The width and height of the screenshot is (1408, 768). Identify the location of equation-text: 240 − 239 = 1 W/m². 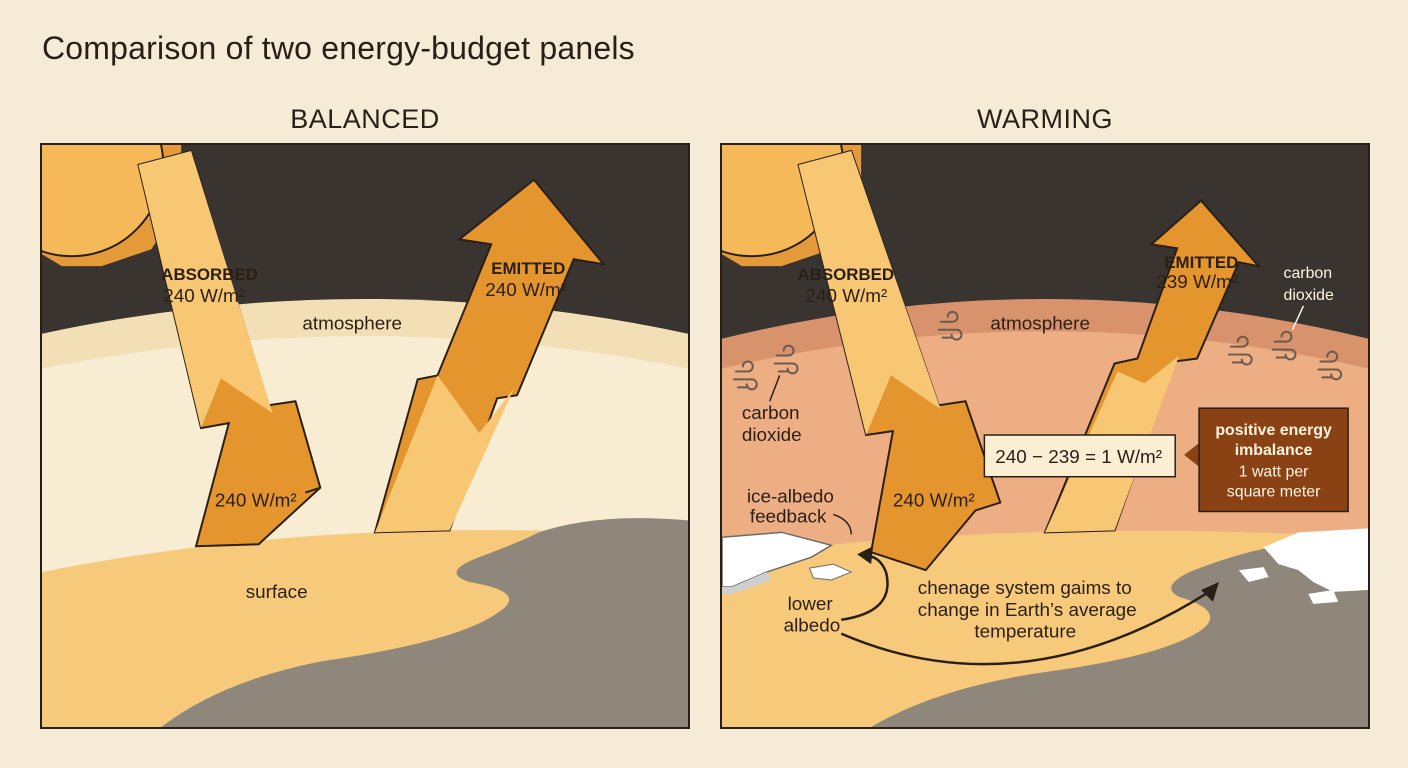
(1078, 456).